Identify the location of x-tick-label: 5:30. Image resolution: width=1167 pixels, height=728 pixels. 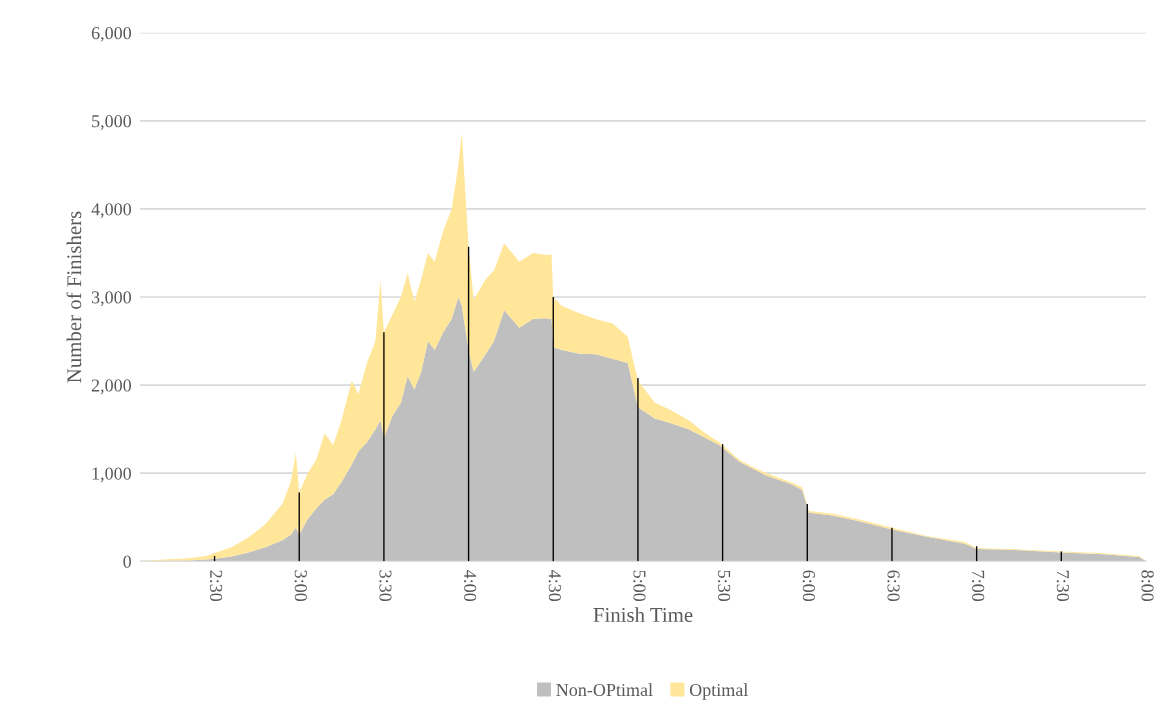
(724, 586).